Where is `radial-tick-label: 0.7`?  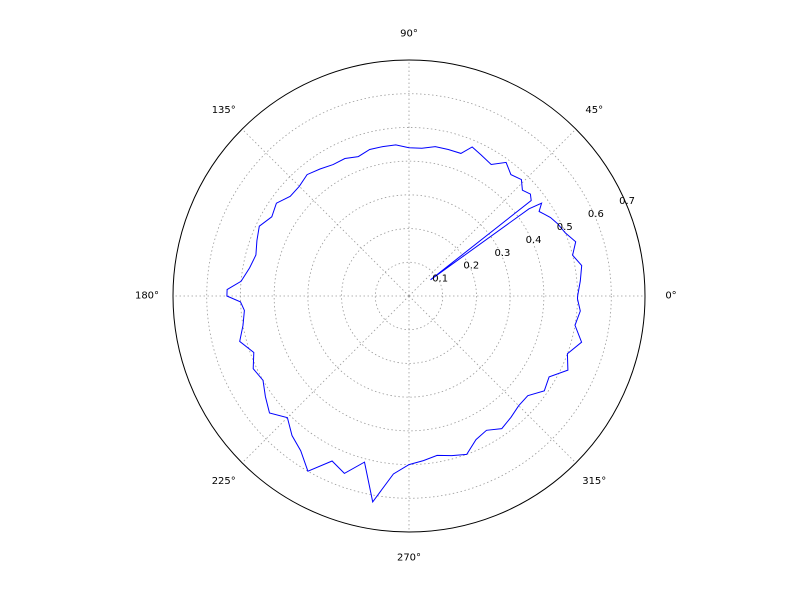 radial-tick-label: 0.7 is located at coordinates (627, 201).